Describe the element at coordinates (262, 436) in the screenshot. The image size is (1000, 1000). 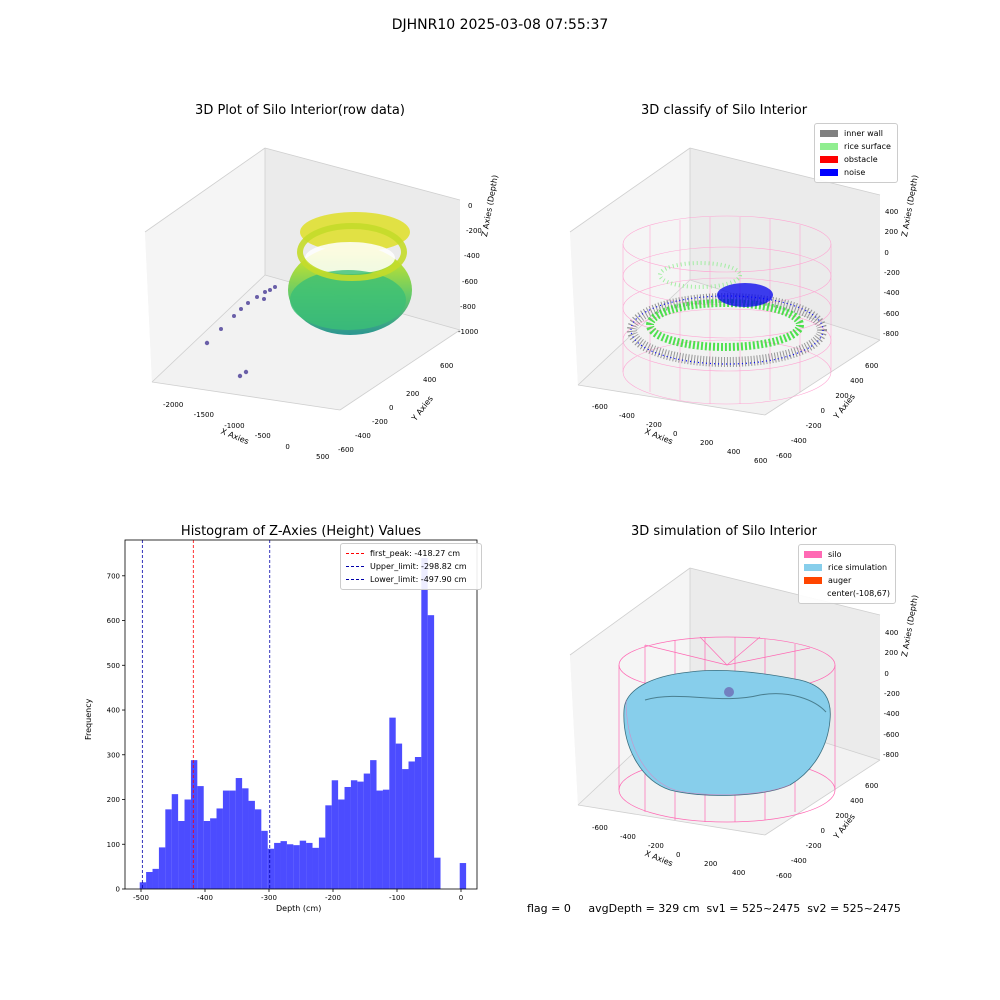
I see `raw-xtick: -500` at that location.